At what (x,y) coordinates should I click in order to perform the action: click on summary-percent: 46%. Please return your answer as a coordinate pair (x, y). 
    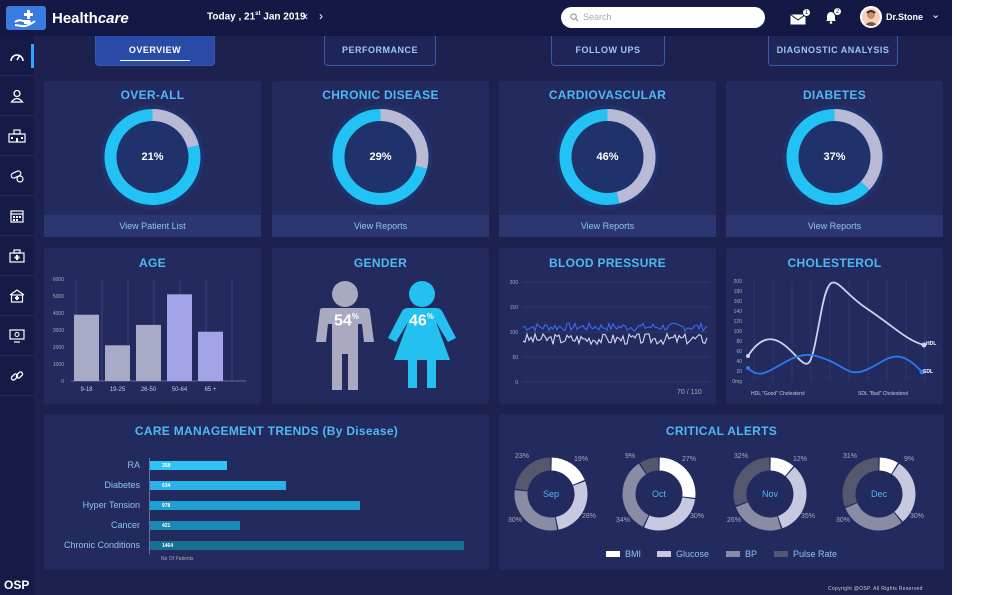
    Looking at the image, I should click on (607, 157).